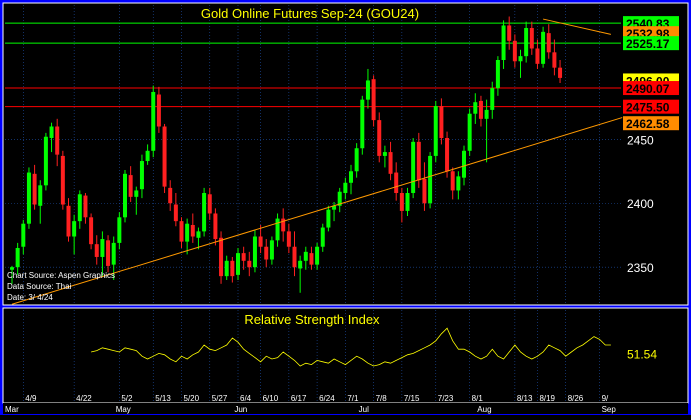  Describe the element at coordinates (648, 44) in the screenshot. I see `price-label-2: 2525.17` at that location.